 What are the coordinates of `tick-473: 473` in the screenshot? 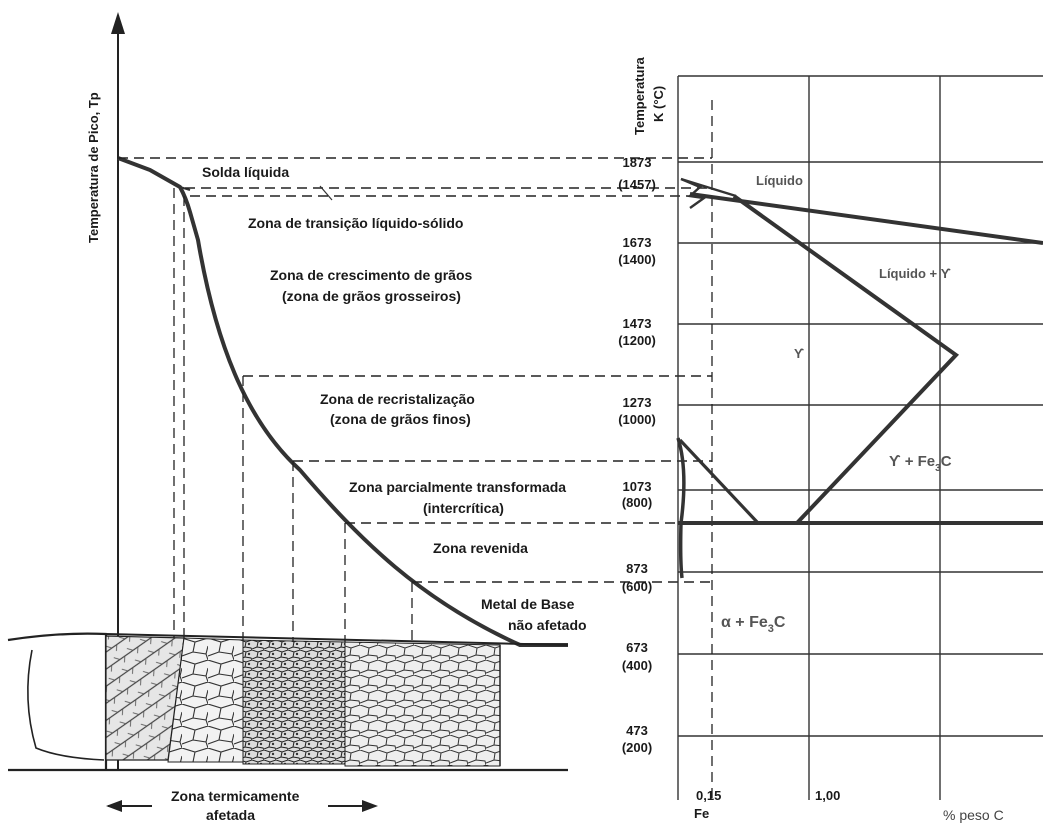 It's located at (637, 730).